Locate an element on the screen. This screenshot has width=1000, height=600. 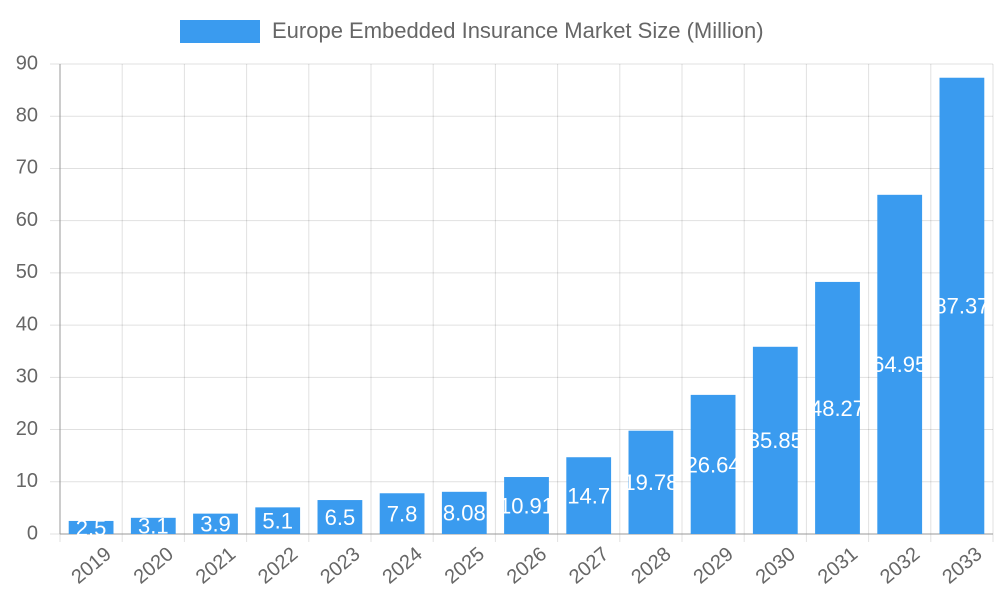
value-label: 14.7 is located at coordinates (588, 495).